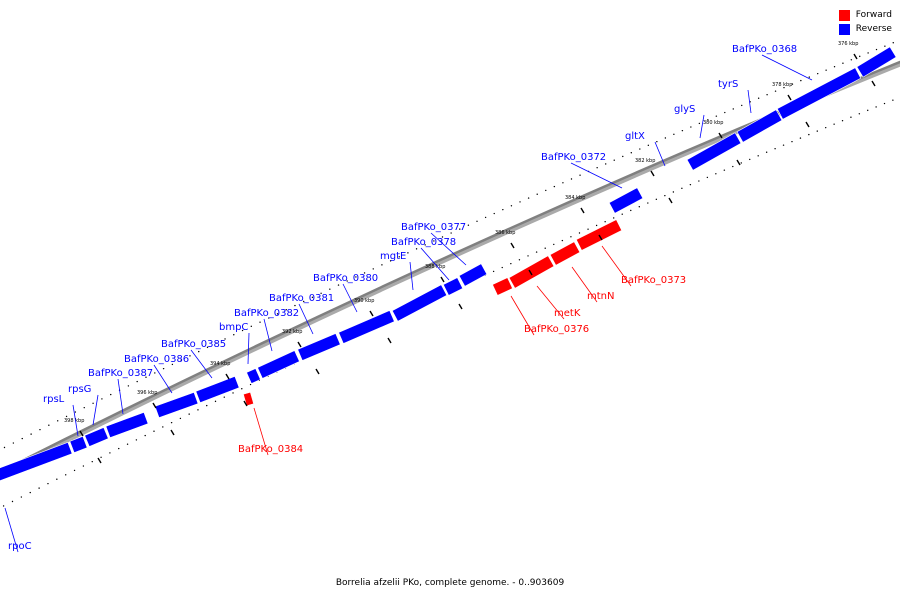 Image resolution: width=900 pixels, height=600 pixels. I want to click on tick-label: 390 kbp, so click(364, 301).